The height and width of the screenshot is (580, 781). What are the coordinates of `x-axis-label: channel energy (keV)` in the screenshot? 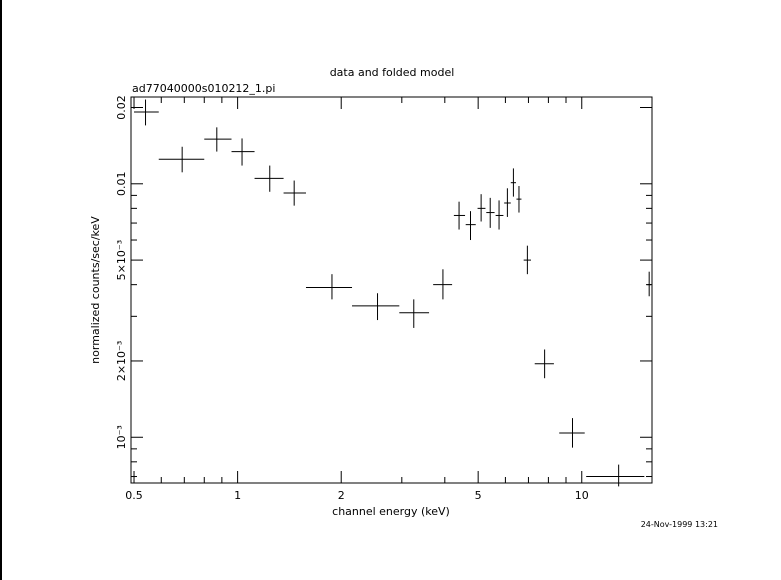 It's located at (391, 511).